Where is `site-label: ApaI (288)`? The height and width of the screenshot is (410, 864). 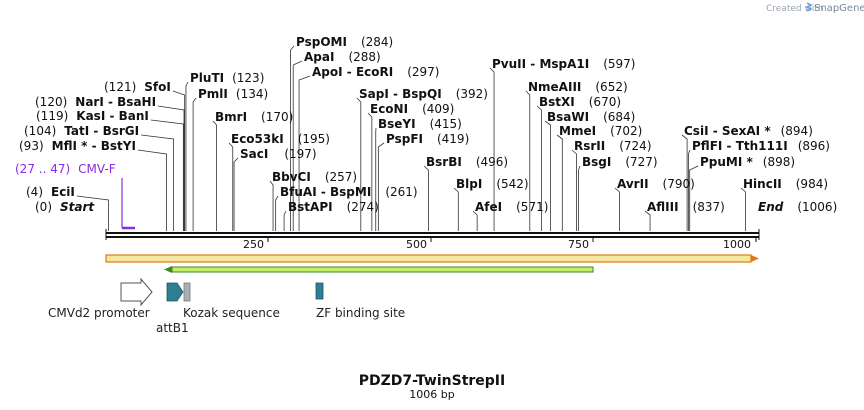
site-label: ApaI (288) is located at coordinates (342, 57).